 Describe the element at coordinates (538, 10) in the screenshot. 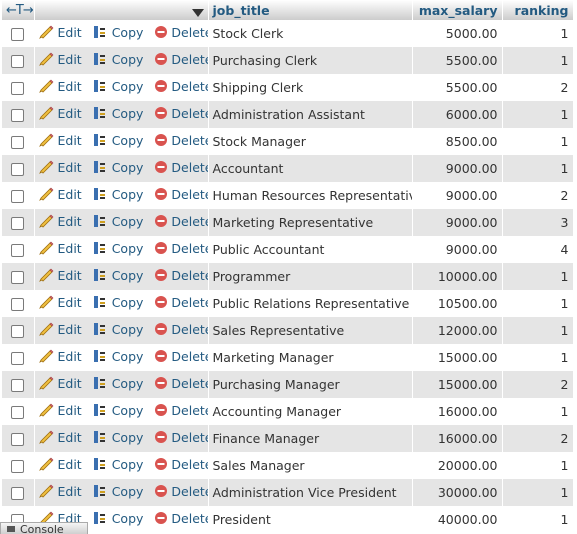

I see `column-header-ranking: ranking` at that location.